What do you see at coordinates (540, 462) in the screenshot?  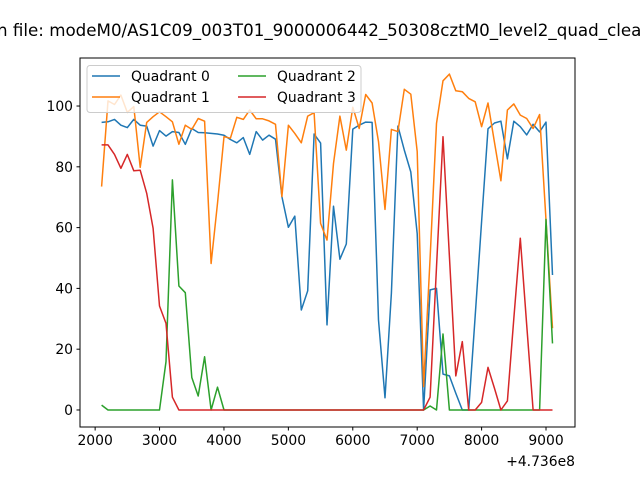 I see `x-offset-label: +4.736e8` at bounding box center [540, 462].